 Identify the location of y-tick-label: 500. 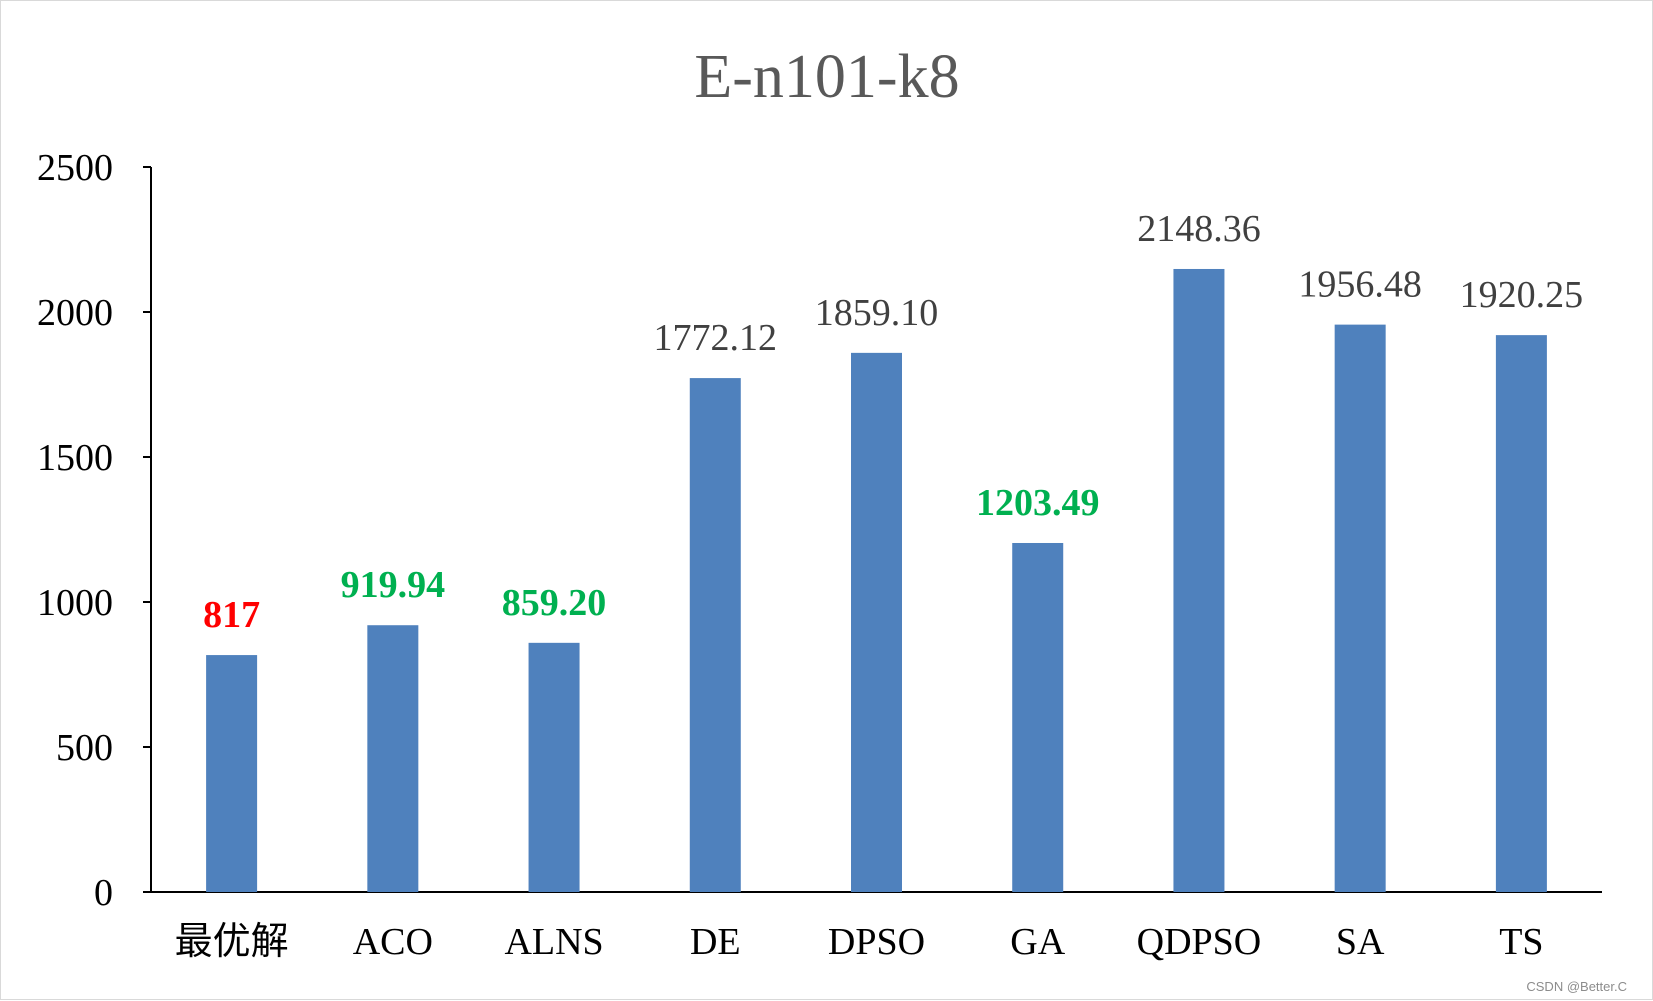
(84, 748).